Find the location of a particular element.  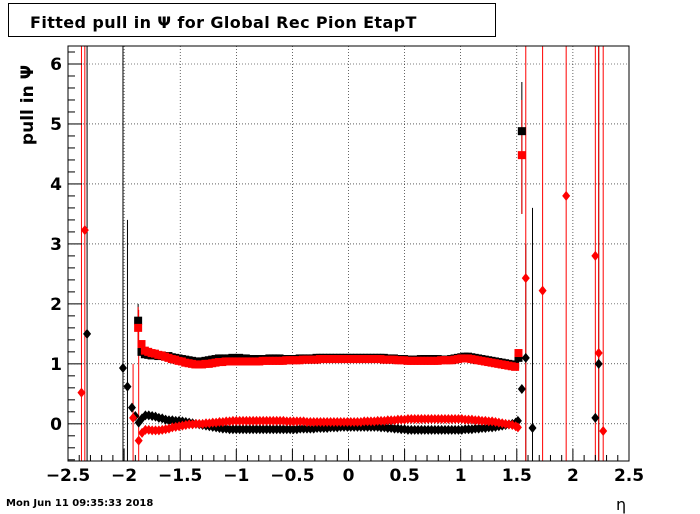

y-axis-label: pull in Ψ is located at coordinates (28, 105).